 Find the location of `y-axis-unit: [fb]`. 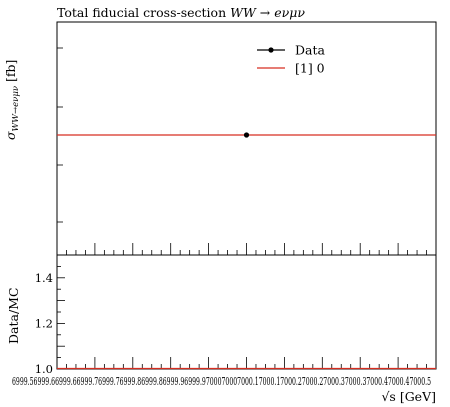

y-axis-unit: [fb] is located at coordinates (10, 72).